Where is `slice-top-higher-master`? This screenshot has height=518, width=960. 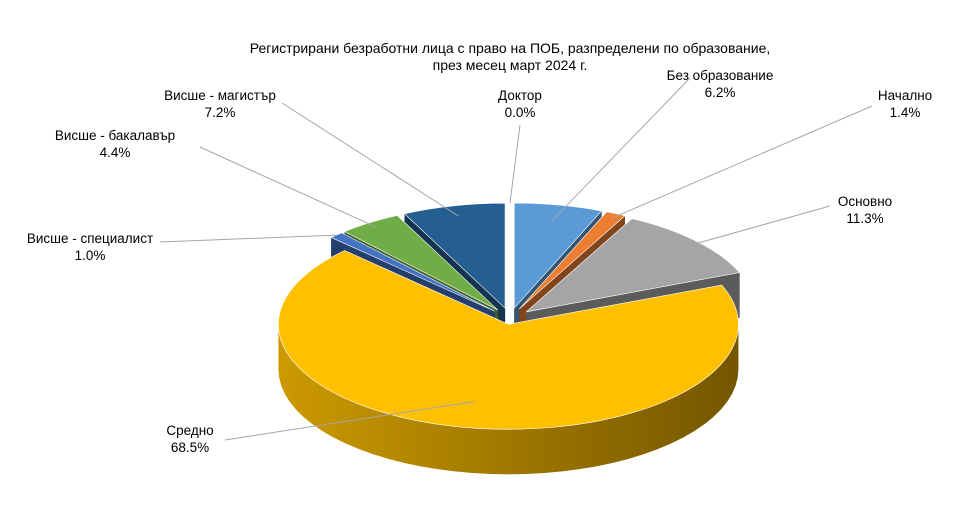 slice-top-higher-master is located at coordinates (454, 255).